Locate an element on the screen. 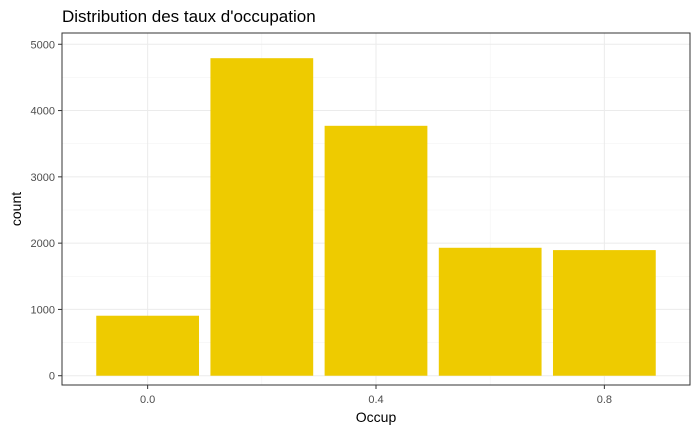 The width and height of the screenshot is (700, 432). y-tick-label: 3000 is located at coordinates (43, 178).